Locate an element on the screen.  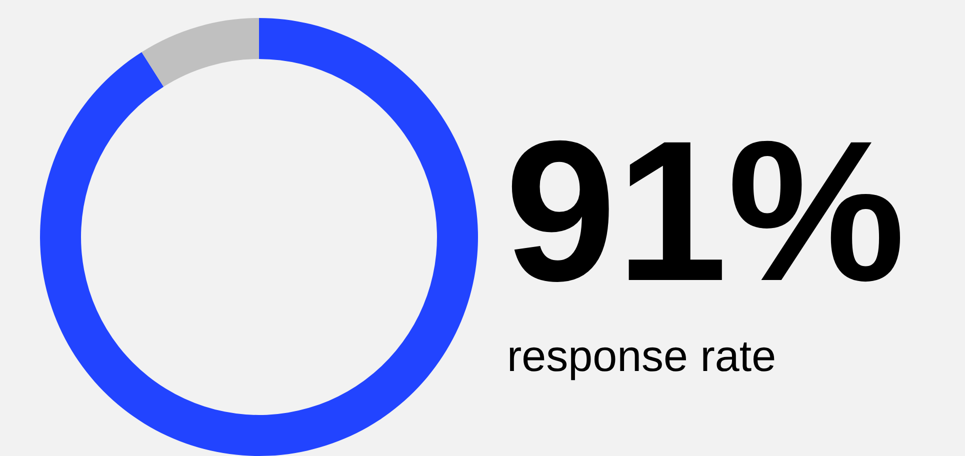
donut-slice is located at coordinates (200, 52).